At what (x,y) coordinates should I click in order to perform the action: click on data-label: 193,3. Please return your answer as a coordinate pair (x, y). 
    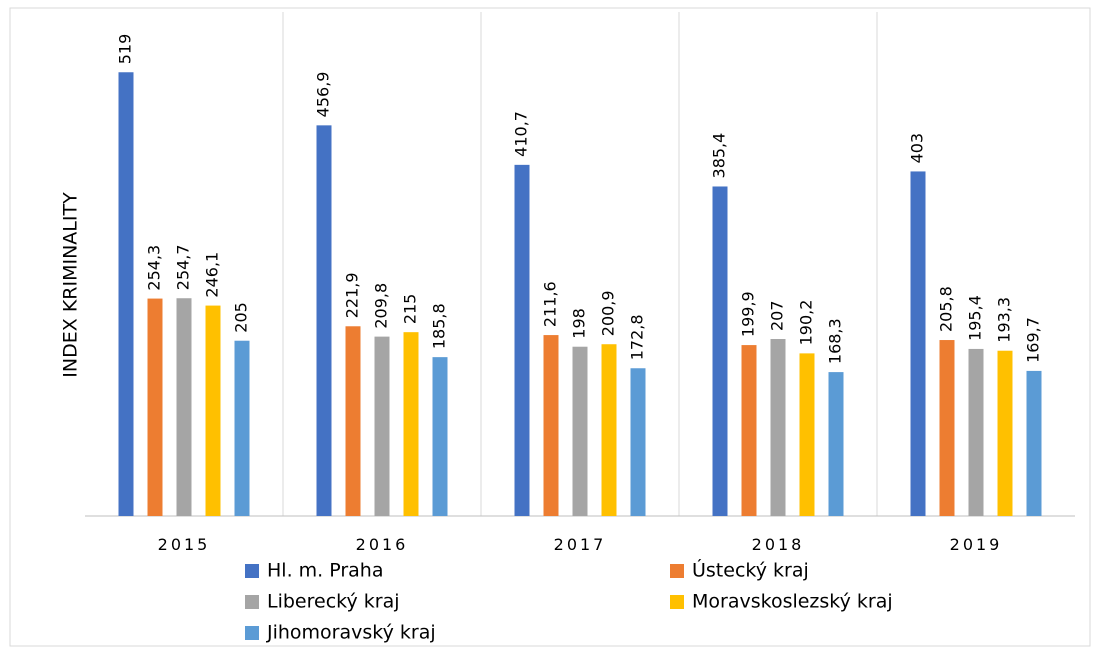
    Looking at the image, I should click on (1004, 320).